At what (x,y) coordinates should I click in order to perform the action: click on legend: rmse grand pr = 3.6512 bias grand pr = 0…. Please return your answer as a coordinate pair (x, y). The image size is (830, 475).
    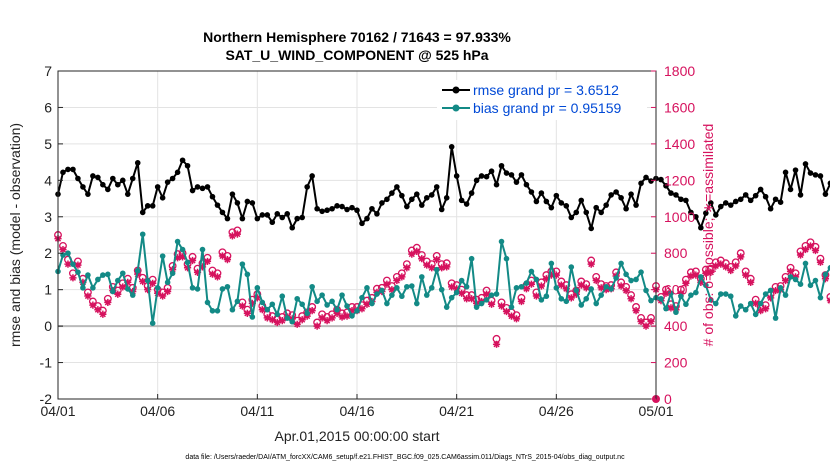
    Looking at the image, I should click on (542, 100).